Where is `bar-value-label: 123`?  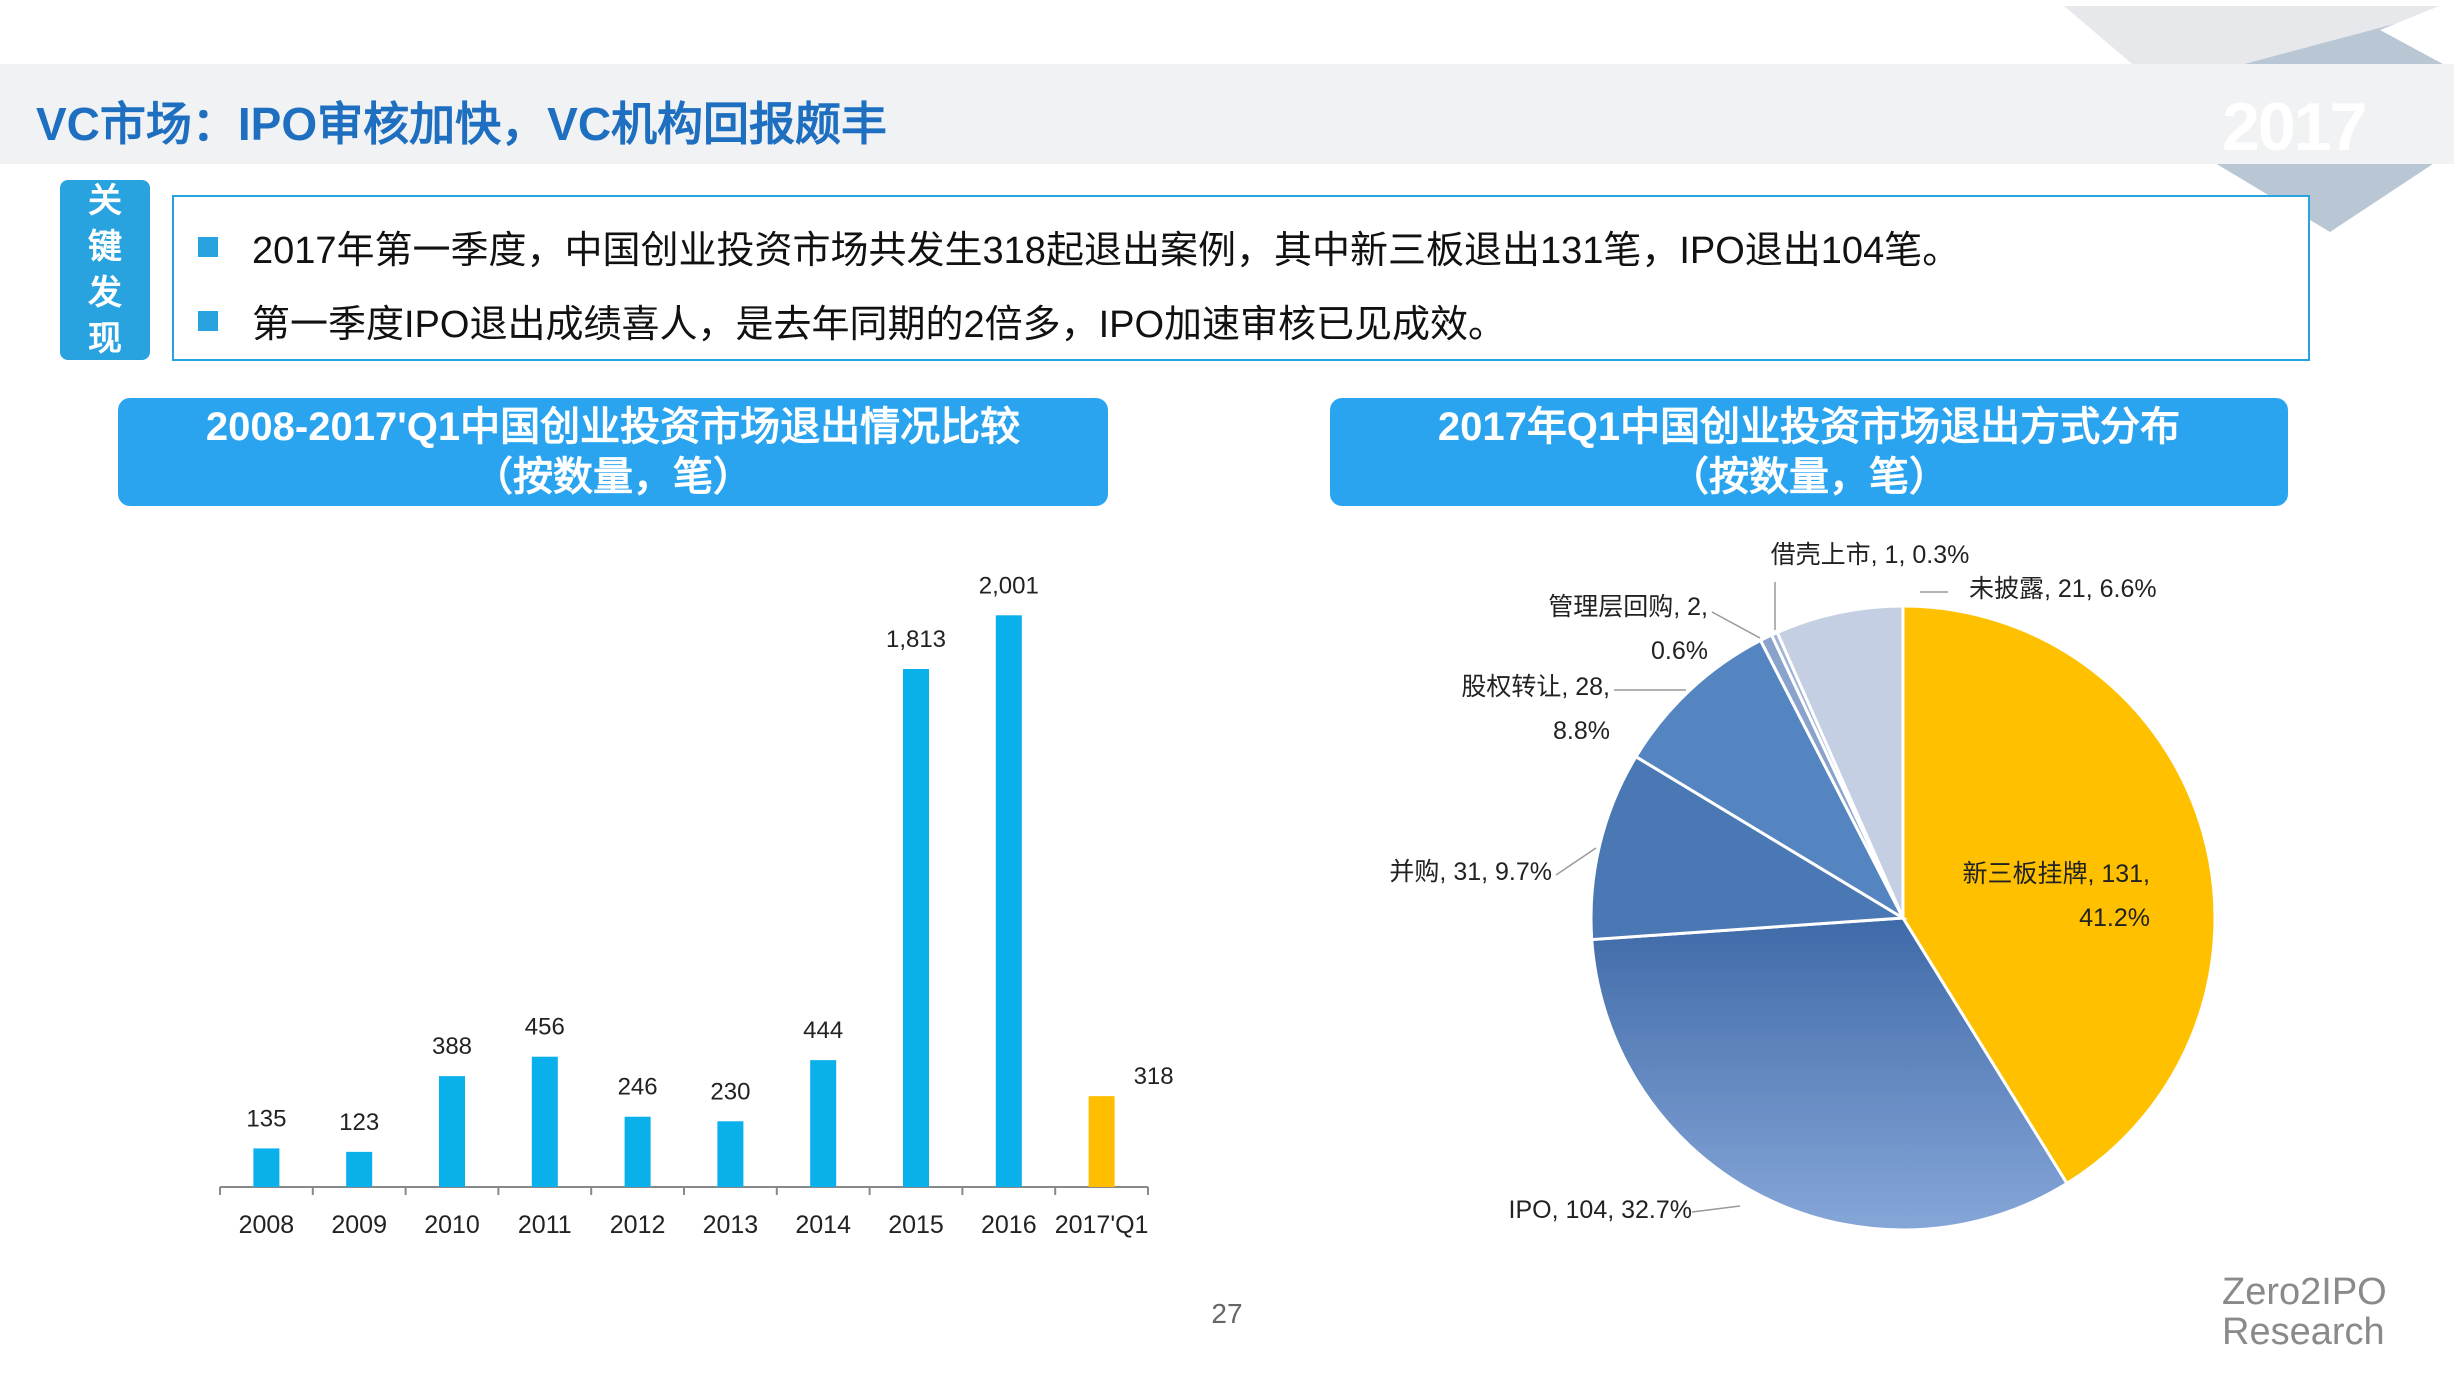
bar-value-label: 123 is located at coordinates (359, 1122).